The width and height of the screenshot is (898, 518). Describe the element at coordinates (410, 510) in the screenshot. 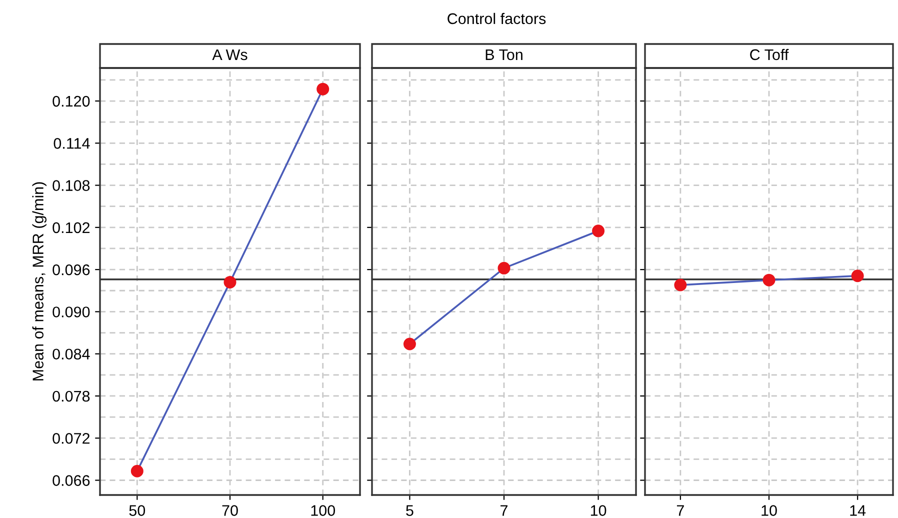

I see `x-tick-label: 5` at that location.